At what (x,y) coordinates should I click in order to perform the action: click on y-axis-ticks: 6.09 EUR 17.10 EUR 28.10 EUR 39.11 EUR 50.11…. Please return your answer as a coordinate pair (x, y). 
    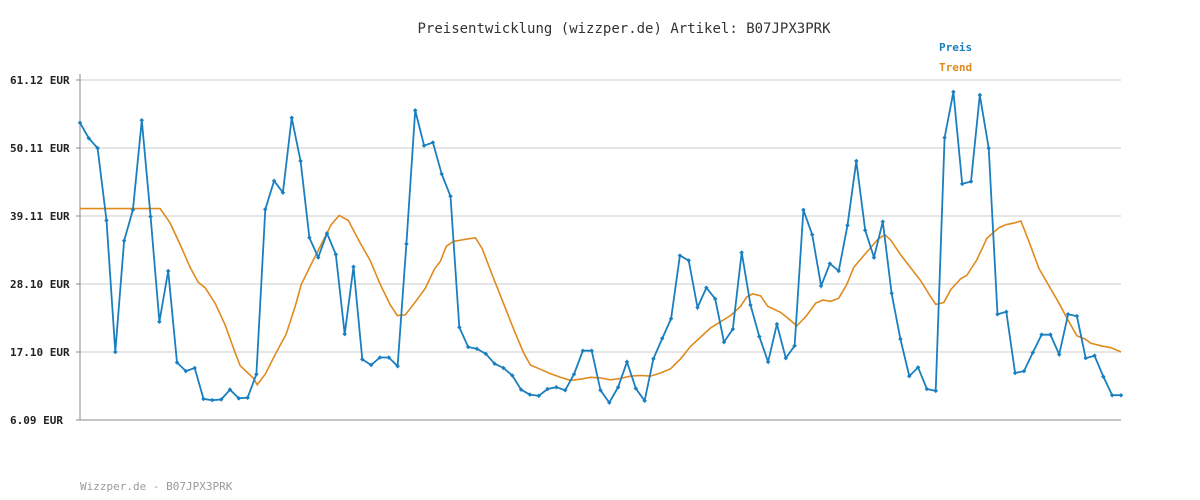
    Looking at the image, I should click on (45, 250).